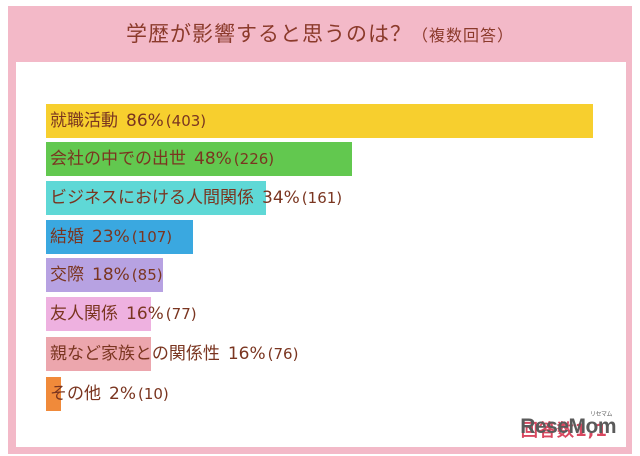  What do you see at coordinates (109, 394) in the screenshot?
I see `bar-label: その他 2% (10)` at bounding box center [109, 394].